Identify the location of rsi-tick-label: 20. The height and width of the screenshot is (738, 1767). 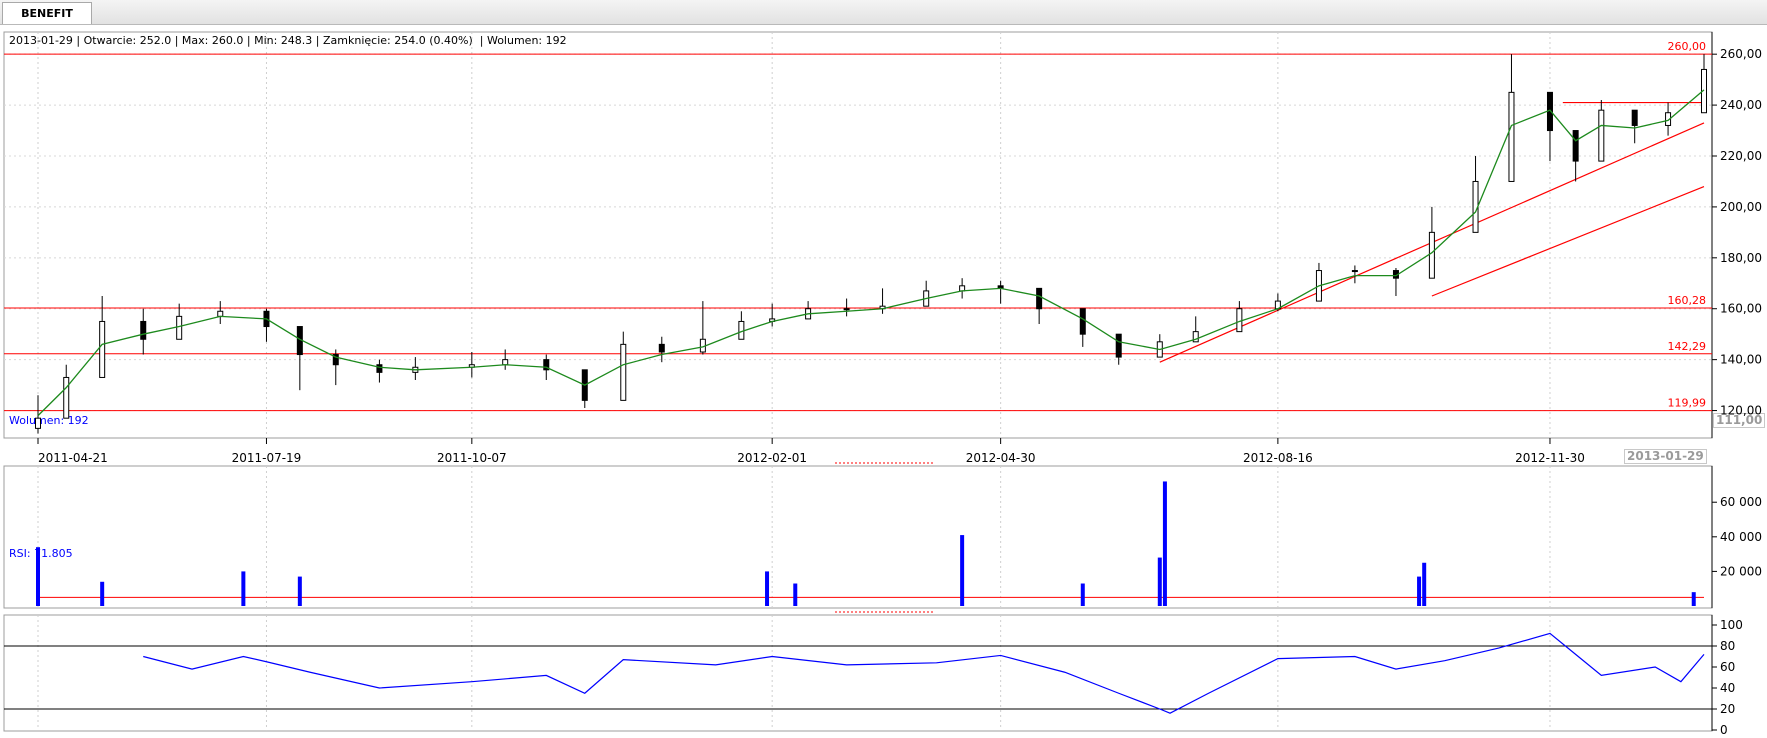
(1727, 709).